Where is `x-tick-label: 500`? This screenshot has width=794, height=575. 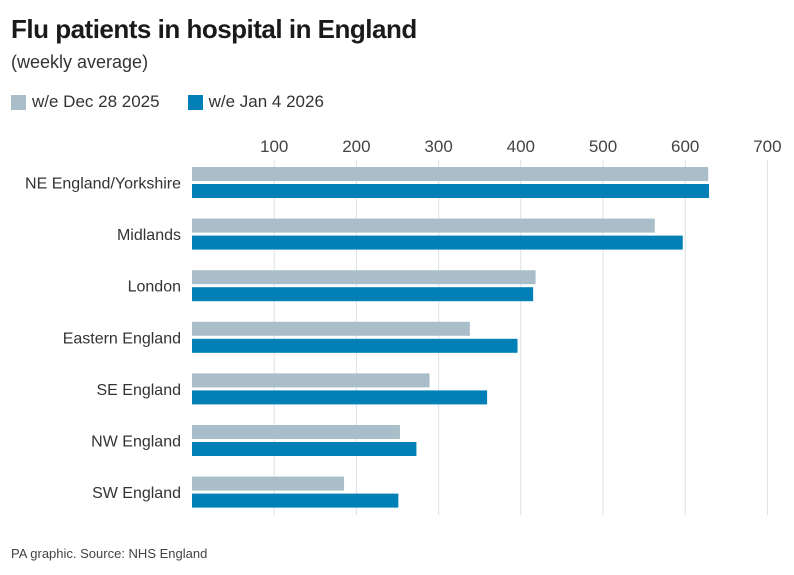 x-tick-label: 500 is located at coordinates (603, 146).